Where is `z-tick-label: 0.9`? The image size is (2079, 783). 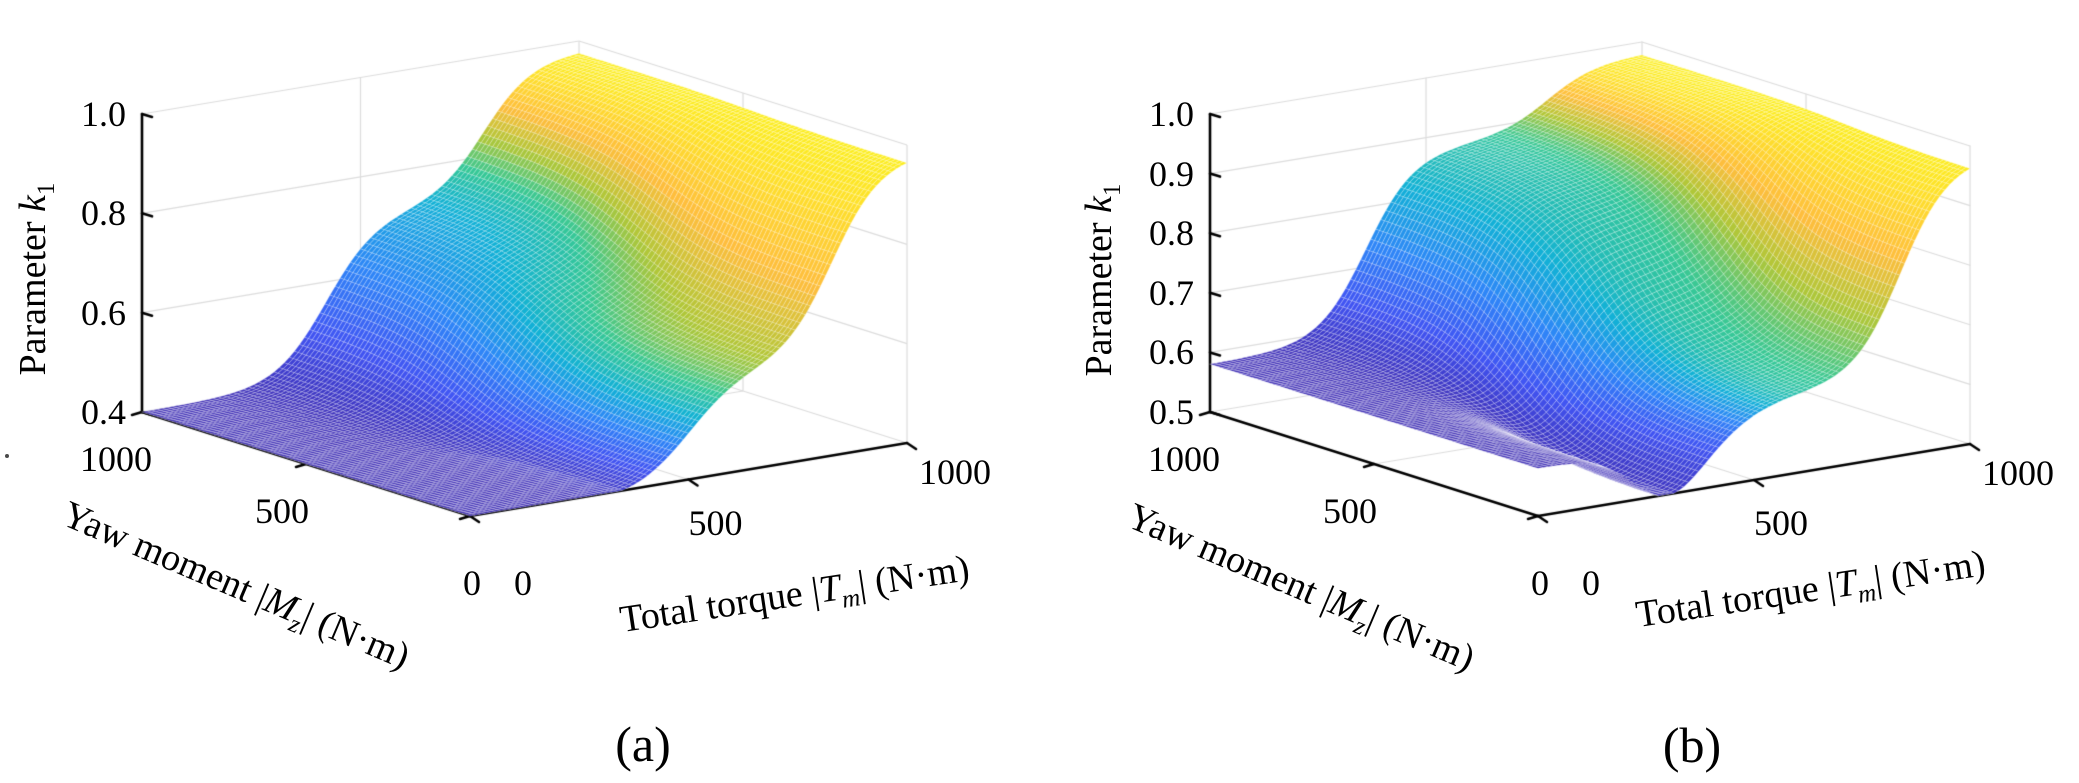 z-tick-label: 0.9 is located at coordinates (1171, 173).